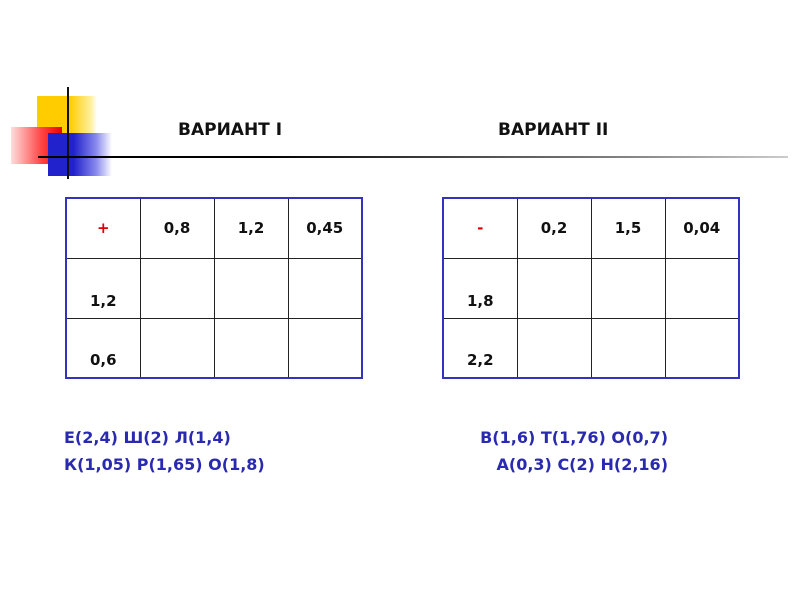 This screenshot has width=800, height=600. Describe the element at coordinates (103, 228) in the screenshot. I see `operator-cell: +` at that location.